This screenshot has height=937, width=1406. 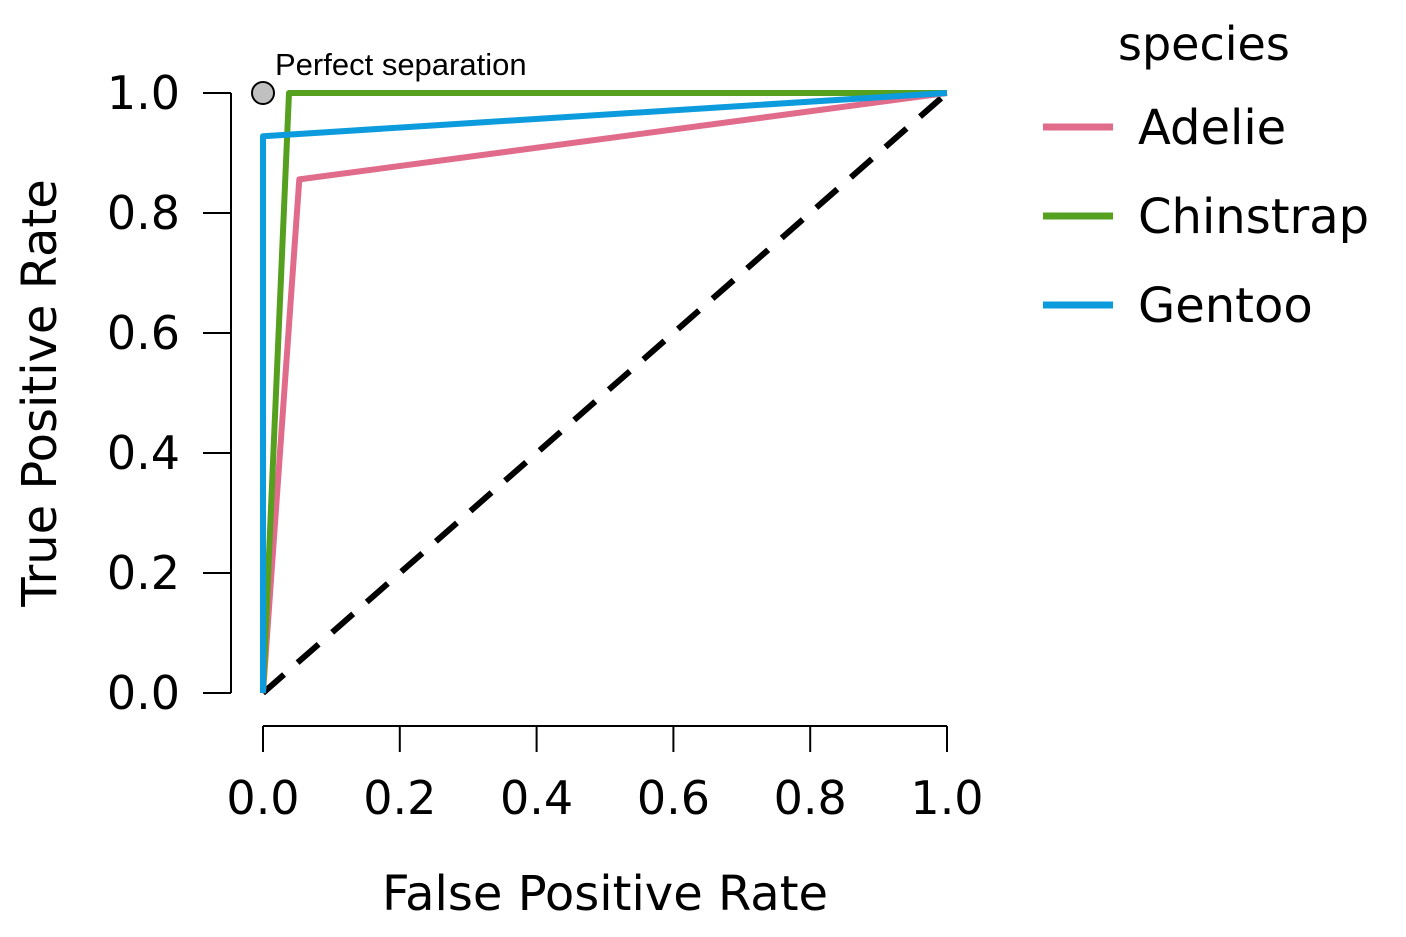 What do you see at coordinates (1206, 175) in the screenshot?
I see `legend: species Adelie Chinstrap Gentoo` at bounding box center [1206, 175].